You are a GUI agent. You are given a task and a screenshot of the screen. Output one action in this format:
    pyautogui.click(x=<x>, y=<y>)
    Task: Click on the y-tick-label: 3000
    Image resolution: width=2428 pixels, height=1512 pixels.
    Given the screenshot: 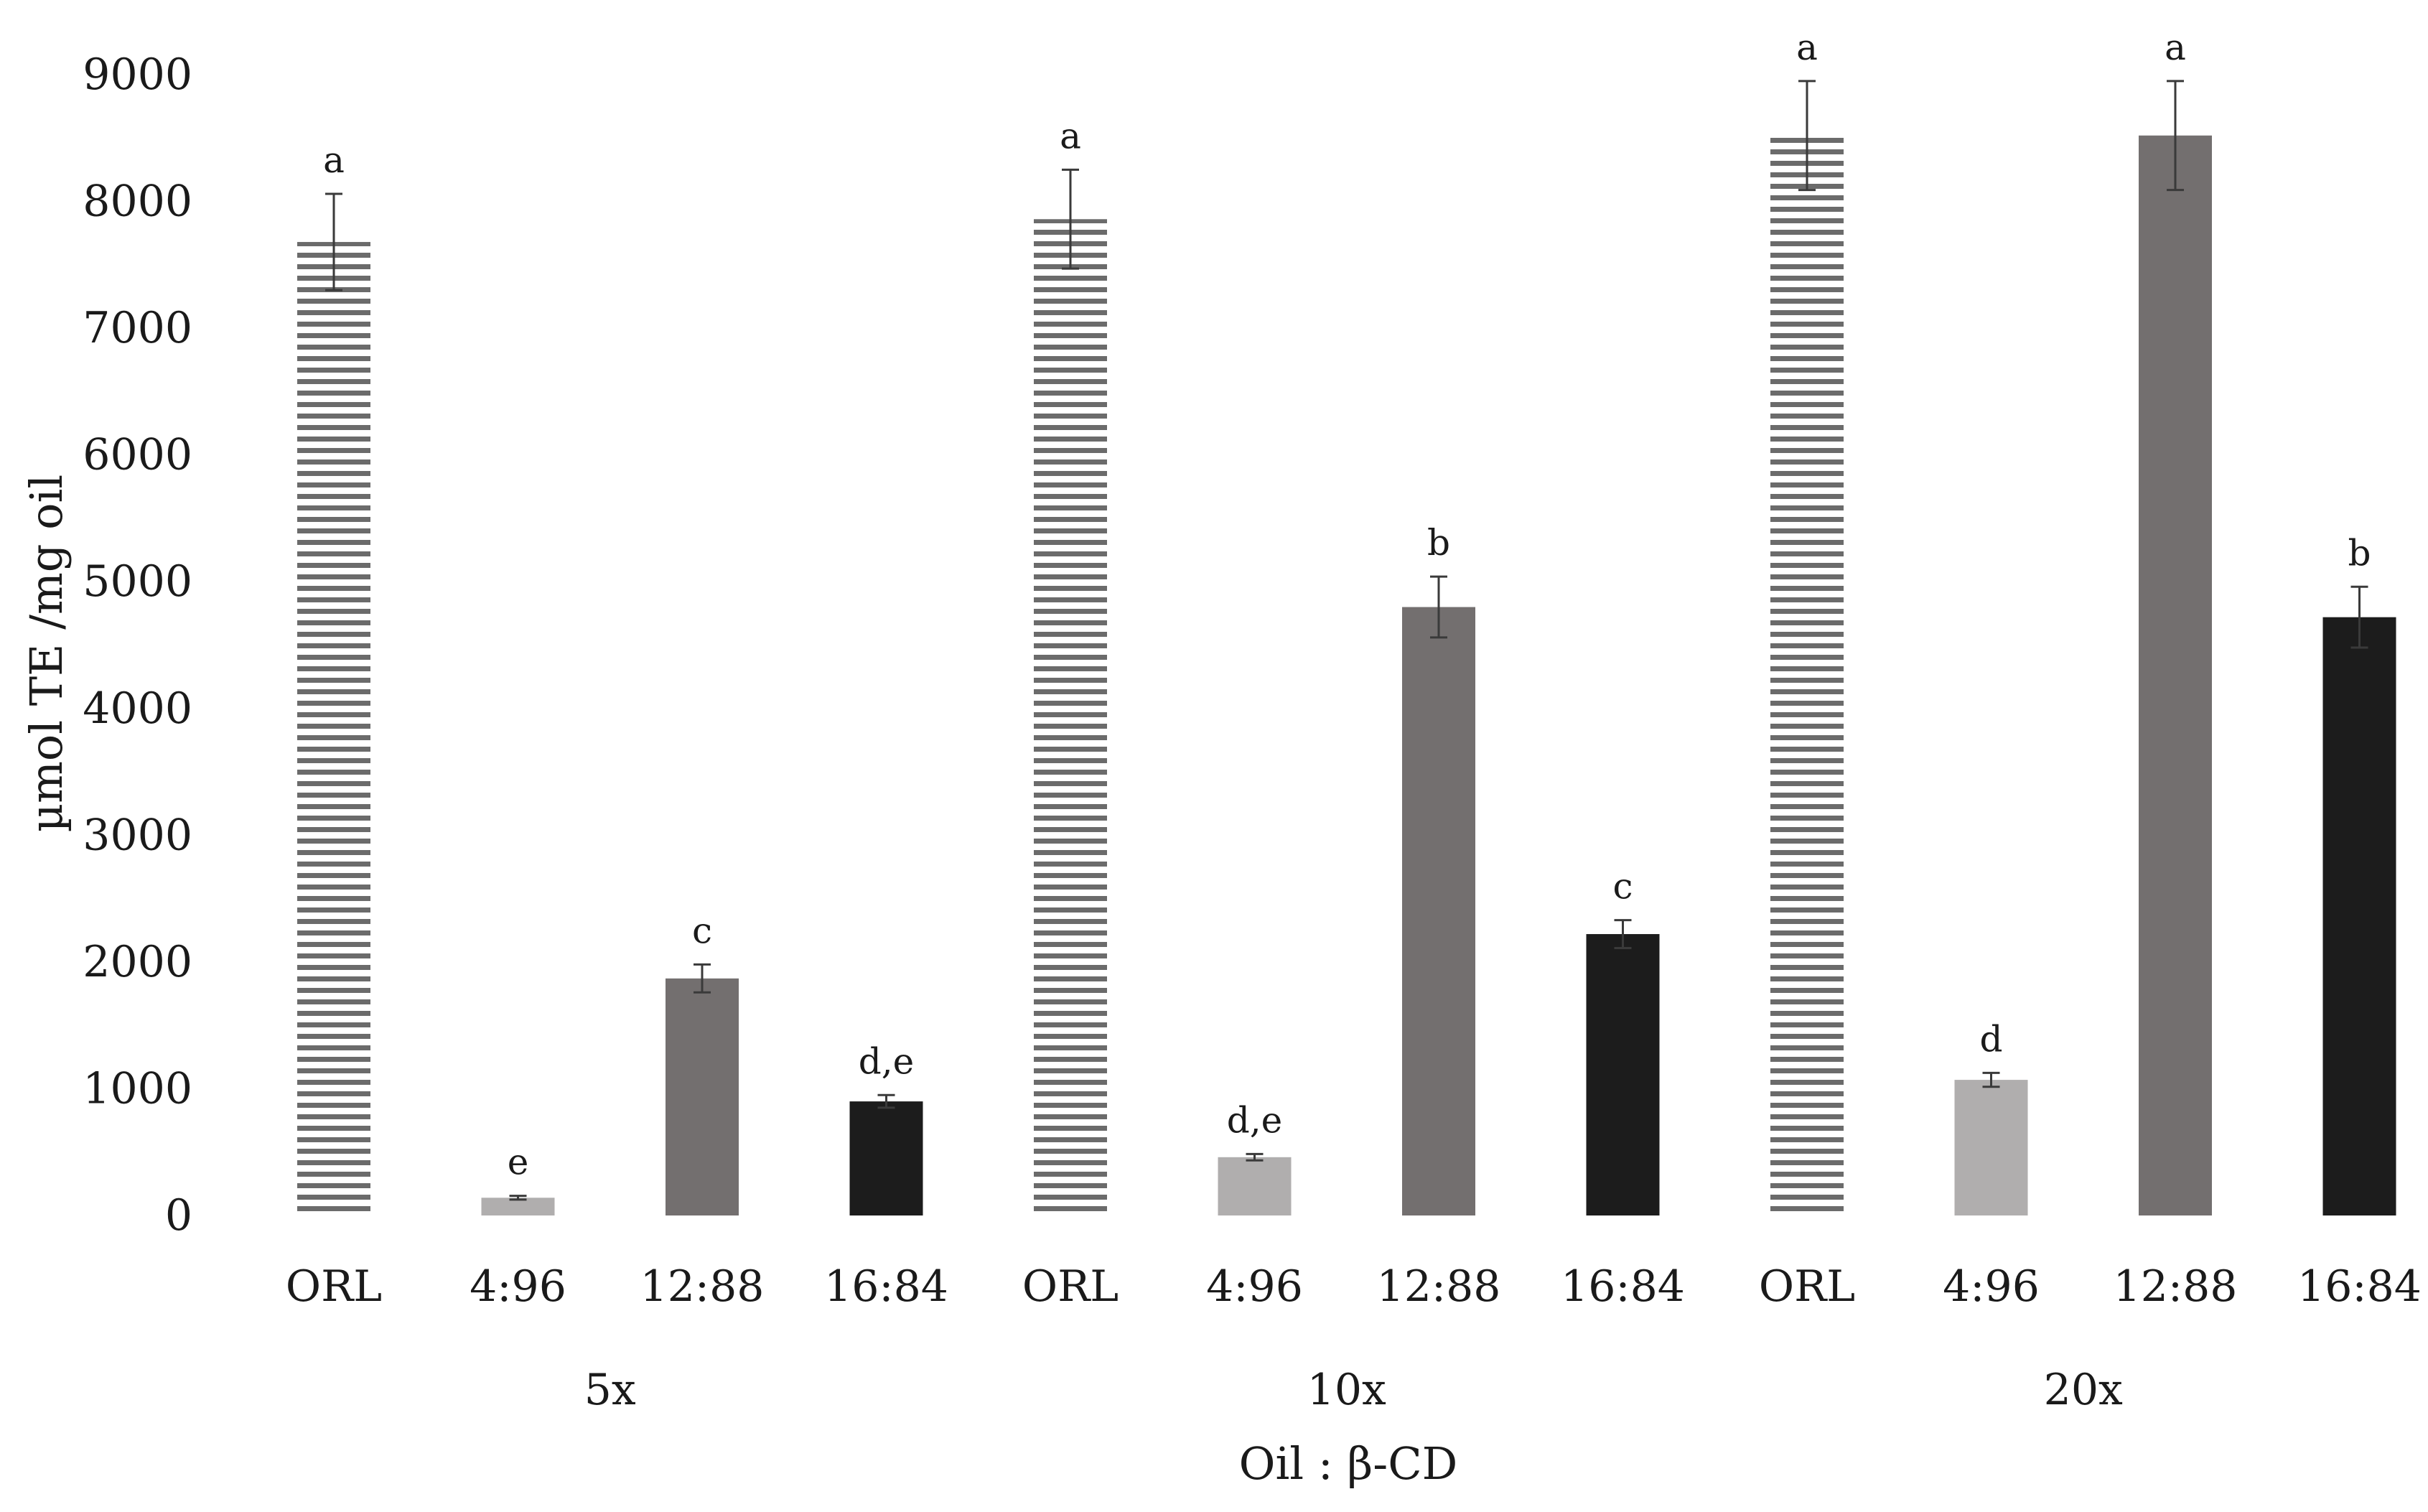 What is the action you would take?
    pyautogui.click(x=137, y=835)
    